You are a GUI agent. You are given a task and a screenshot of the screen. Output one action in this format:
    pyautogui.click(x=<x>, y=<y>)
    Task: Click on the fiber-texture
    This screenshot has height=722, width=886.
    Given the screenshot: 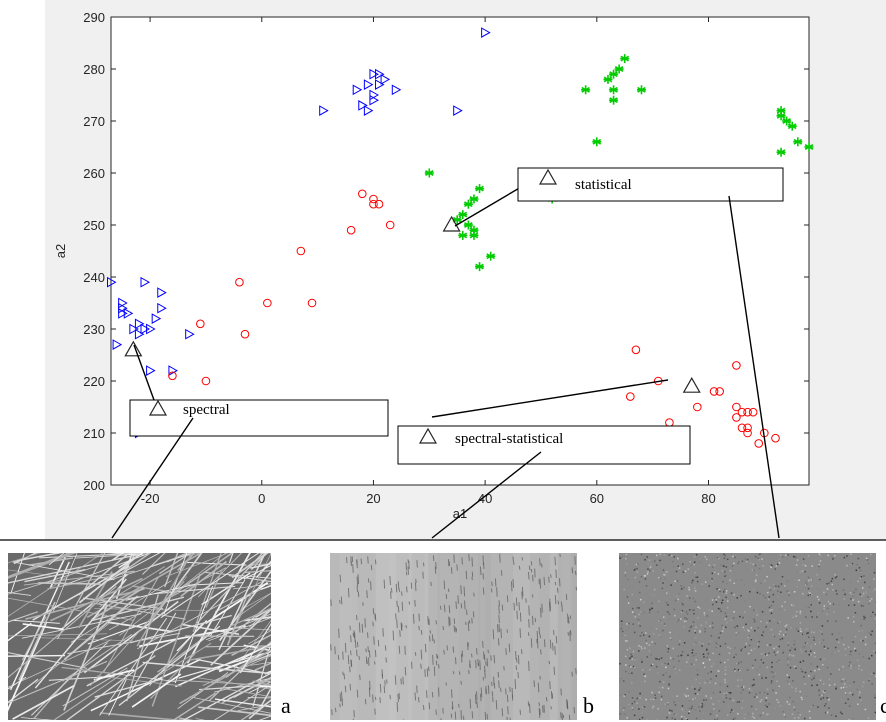 What is the action you would take?
    pyautogui.click(x=139, y=636)
    